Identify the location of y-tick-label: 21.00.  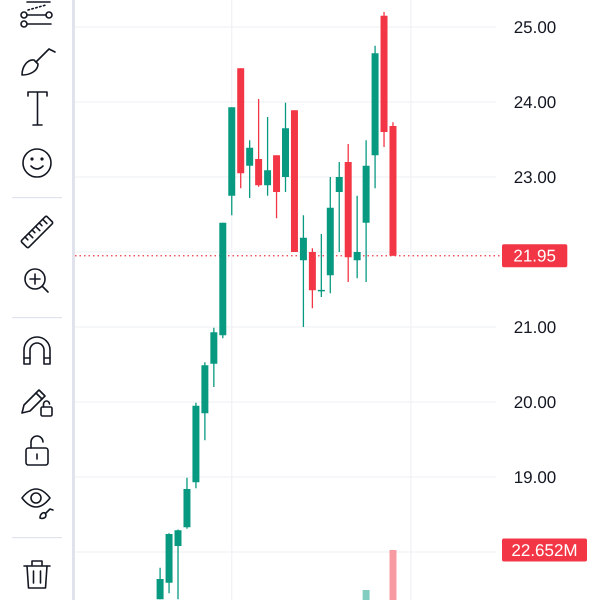
(535, 327).